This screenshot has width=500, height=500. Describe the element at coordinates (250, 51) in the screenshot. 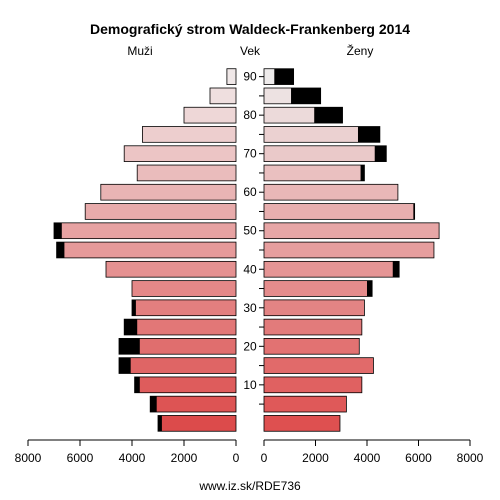

I see `center-label: Vek` at that location.